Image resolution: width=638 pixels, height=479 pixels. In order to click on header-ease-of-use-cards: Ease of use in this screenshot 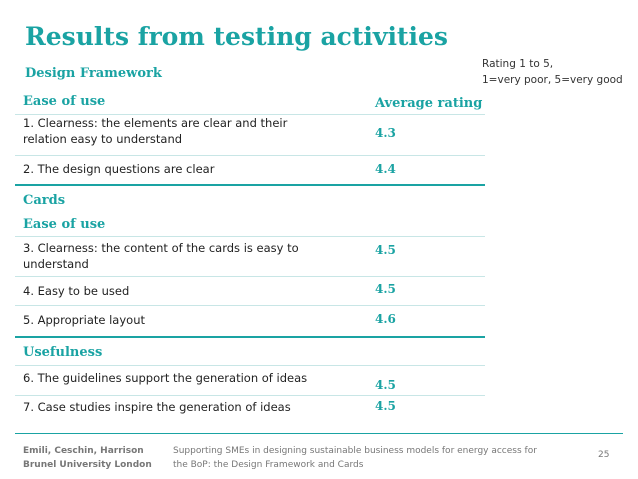, I will do `click(64, 224)`.